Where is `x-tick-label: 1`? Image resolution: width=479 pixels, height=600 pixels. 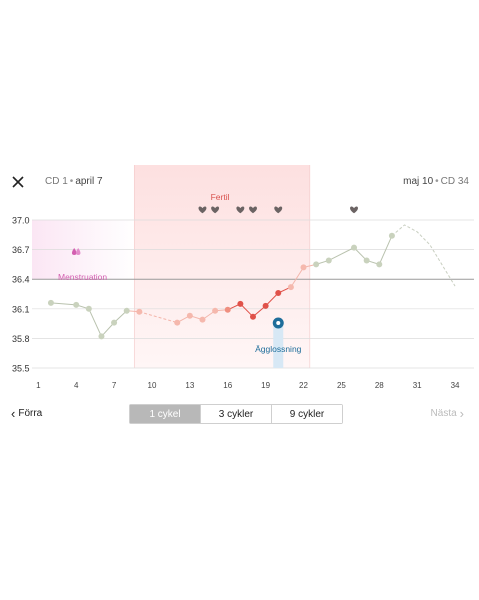
x-tick-label: 1 is located at coordinates (38, 385).